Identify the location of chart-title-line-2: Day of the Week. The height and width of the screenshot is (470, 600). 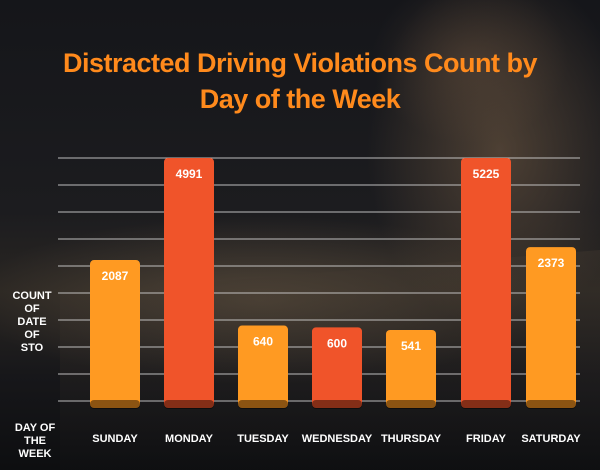
(300, 99).